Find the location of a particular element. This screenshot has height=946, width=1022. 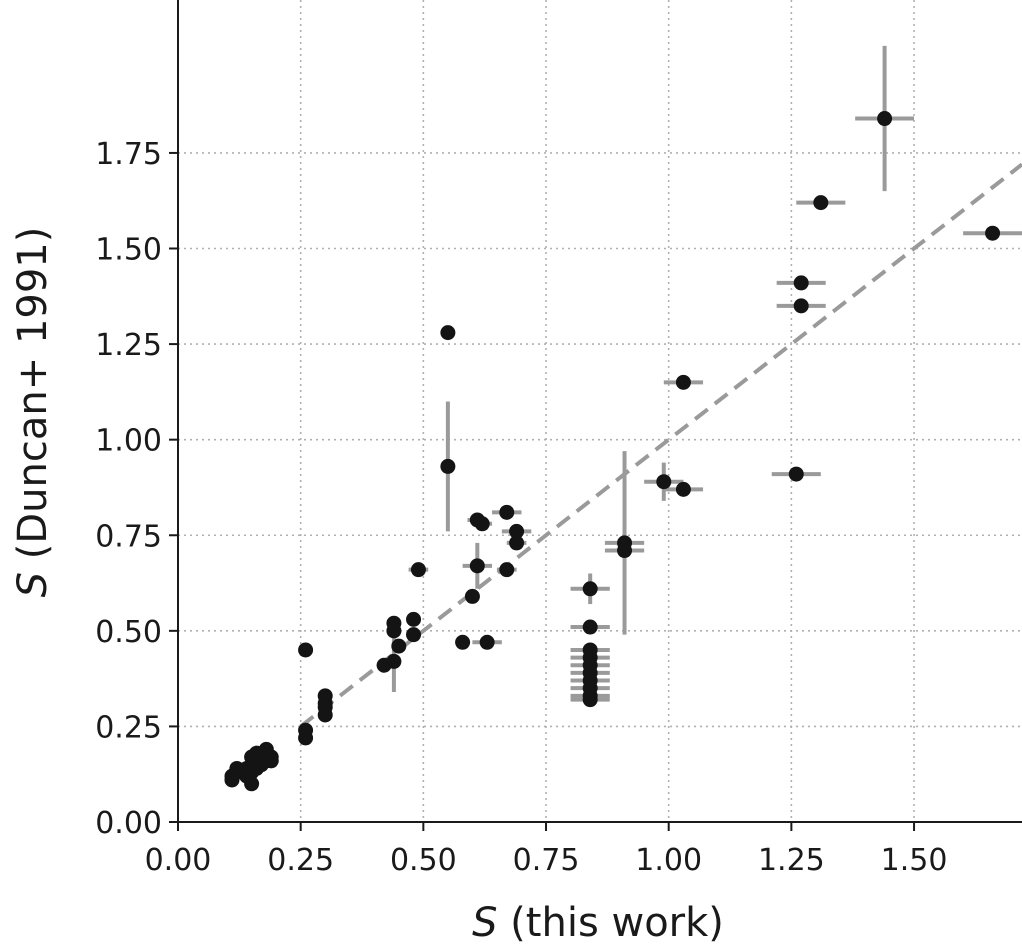

y-tick-label: 0.75 is located at coordinates (128, 536).